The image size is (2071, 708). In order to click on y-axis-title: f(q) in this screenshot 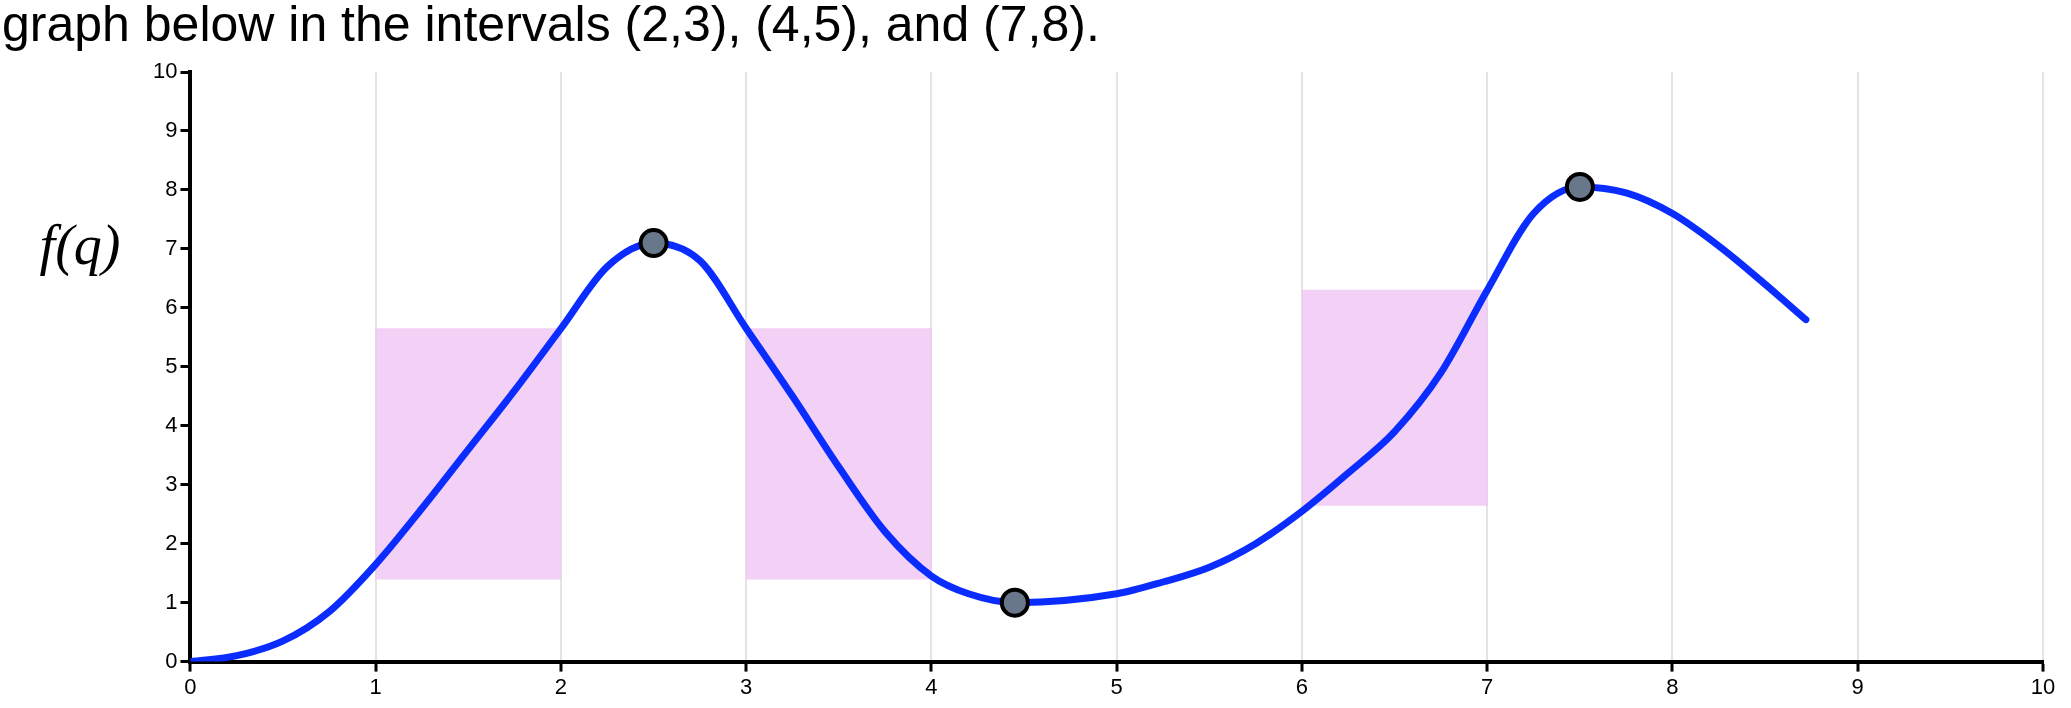, I will do `click(80, 245)`.